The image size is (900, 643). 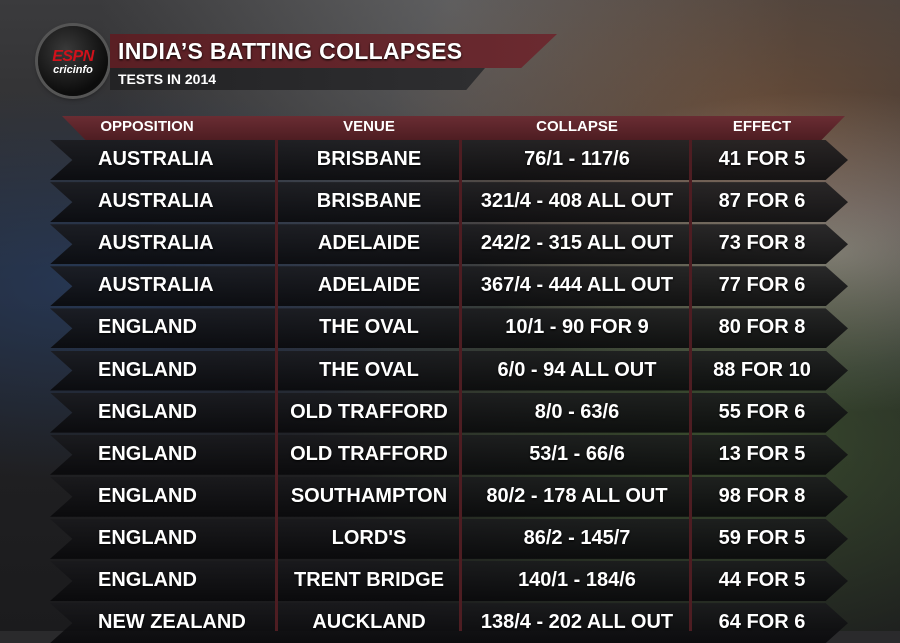 I want to click on cell-effect: 88 FOR 10, so click(x=762, y=369).